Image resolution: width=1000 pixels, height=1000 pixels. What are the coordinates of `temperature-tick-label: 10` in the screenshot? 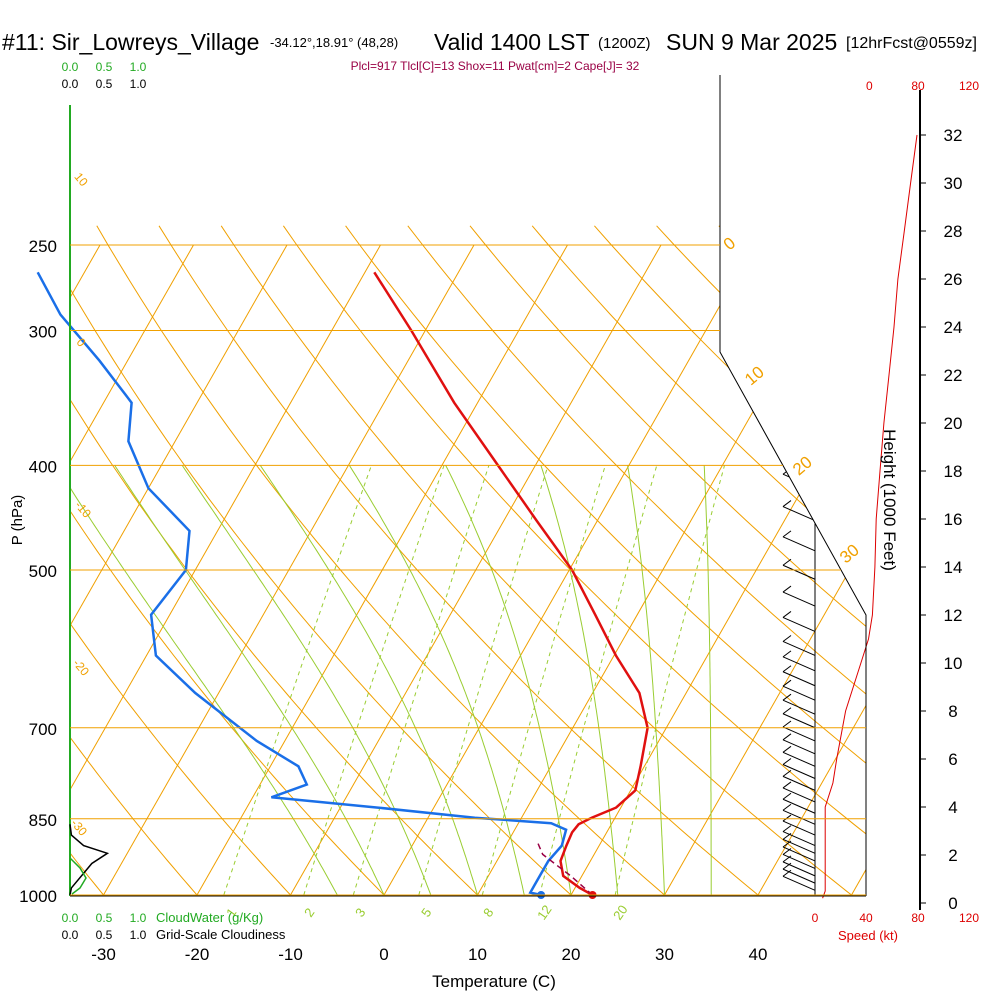 It's located at (477, 954).